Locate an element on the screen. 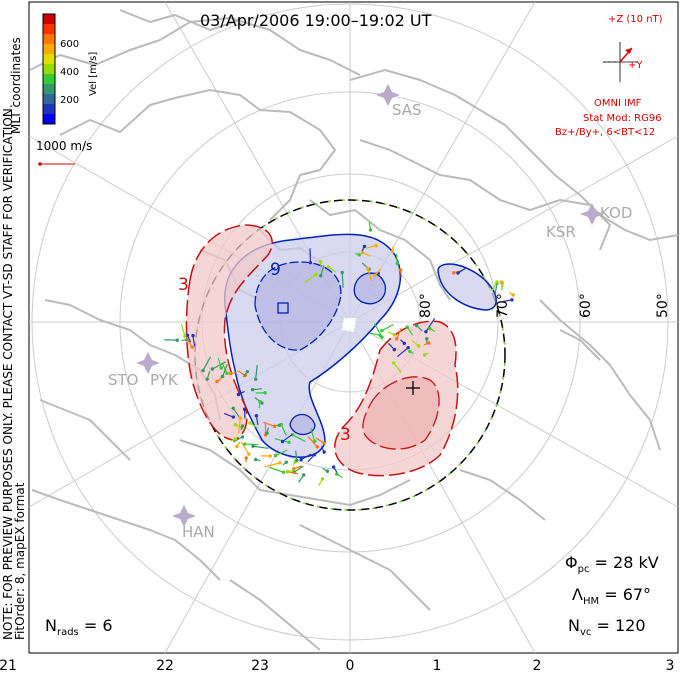 This screenshot has height=674, width=680. station-sas: SAS is located at coordinates (399, 101).